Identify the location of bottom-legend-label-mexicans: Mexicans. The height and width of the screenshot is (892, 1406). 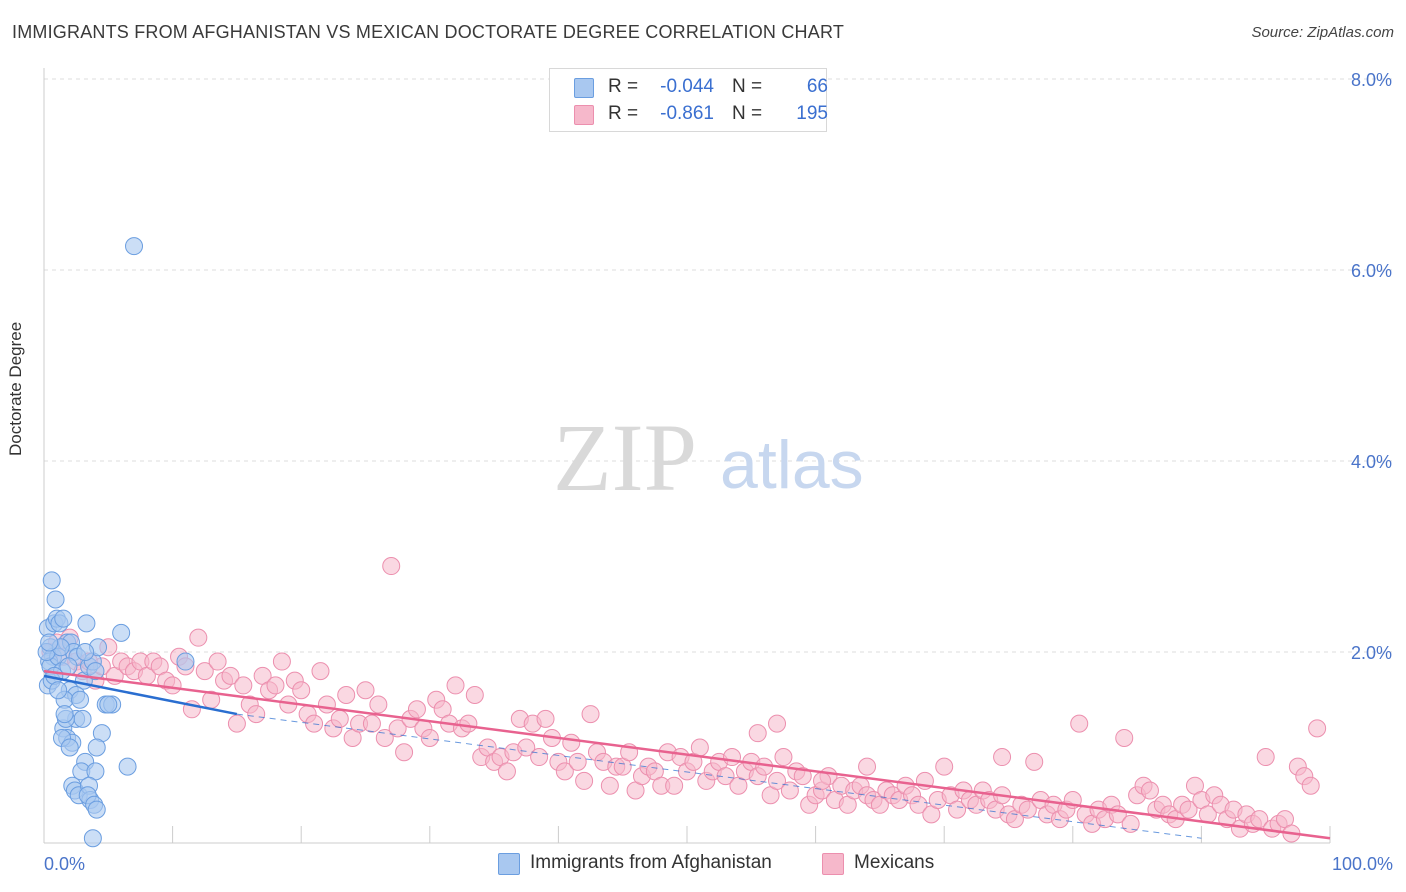
(894, 862).